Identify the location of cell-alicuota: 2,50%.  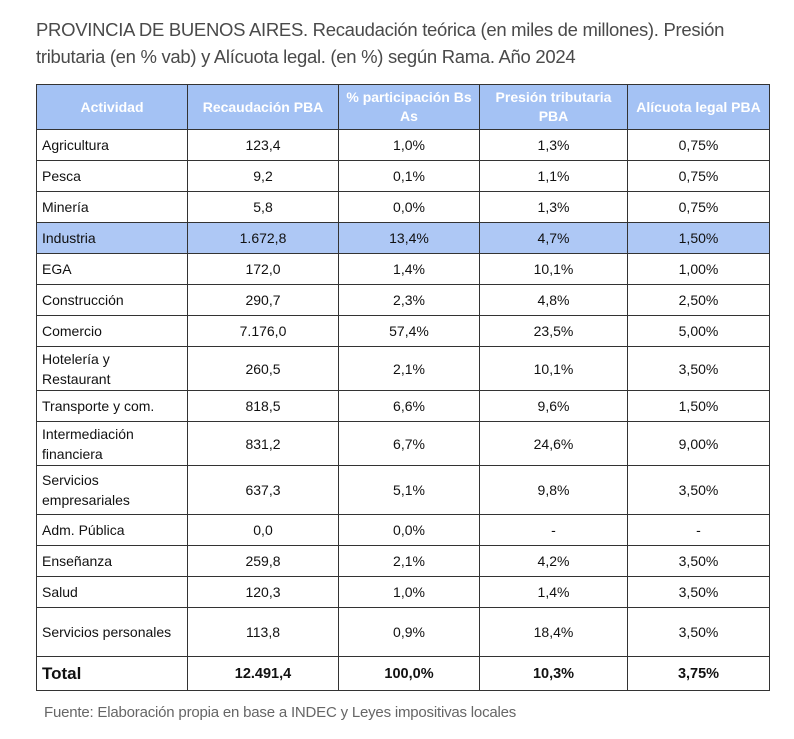
(698, 300).